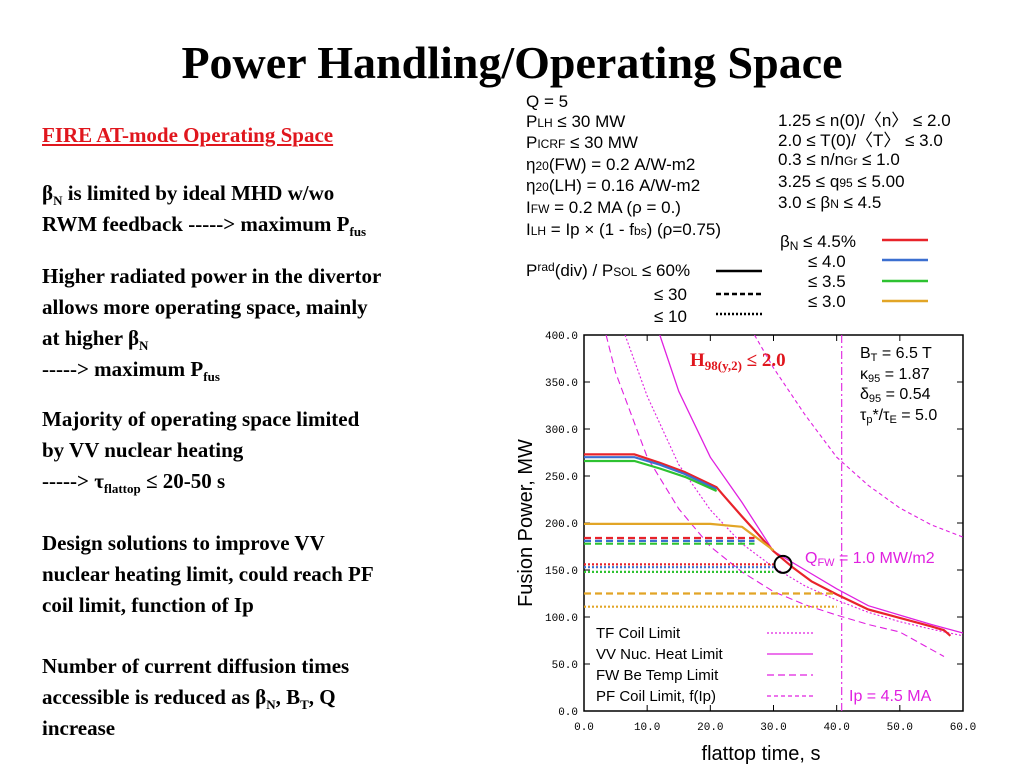 The height and width of the screenshot is (768, 1024). I want to click on bt-sub: T, so click(304, 705).